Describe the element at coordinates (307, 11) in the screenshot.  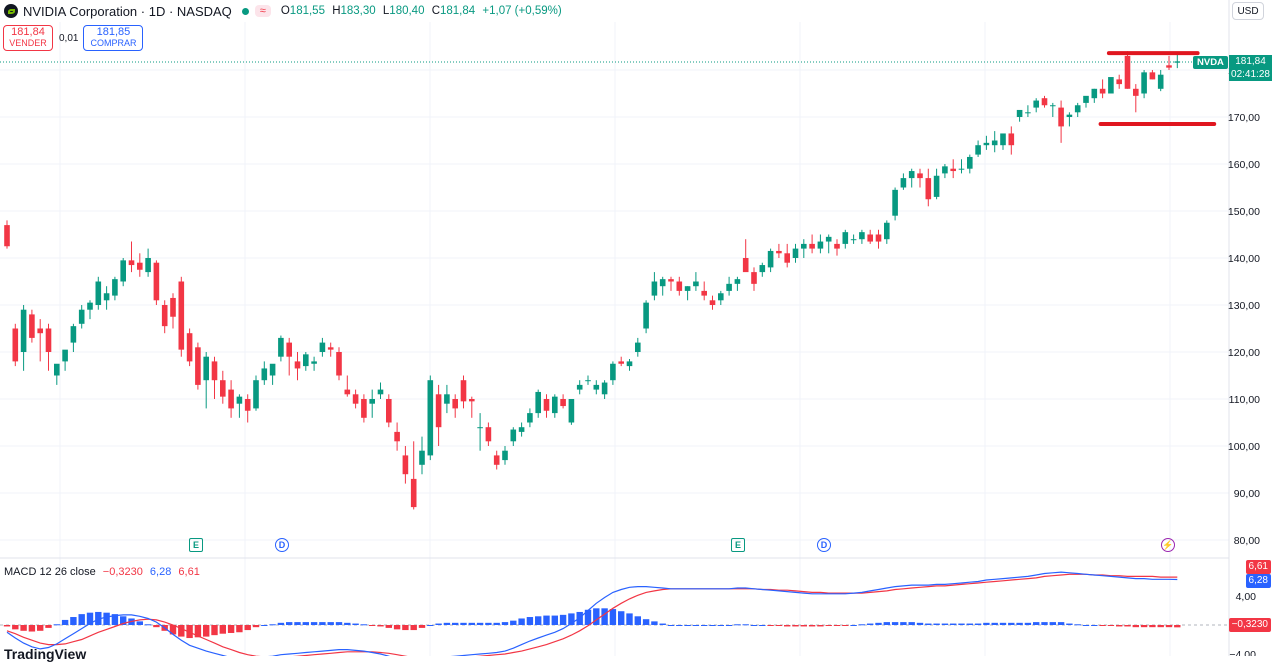
I see `ohlc-open: 181,55` at that location.